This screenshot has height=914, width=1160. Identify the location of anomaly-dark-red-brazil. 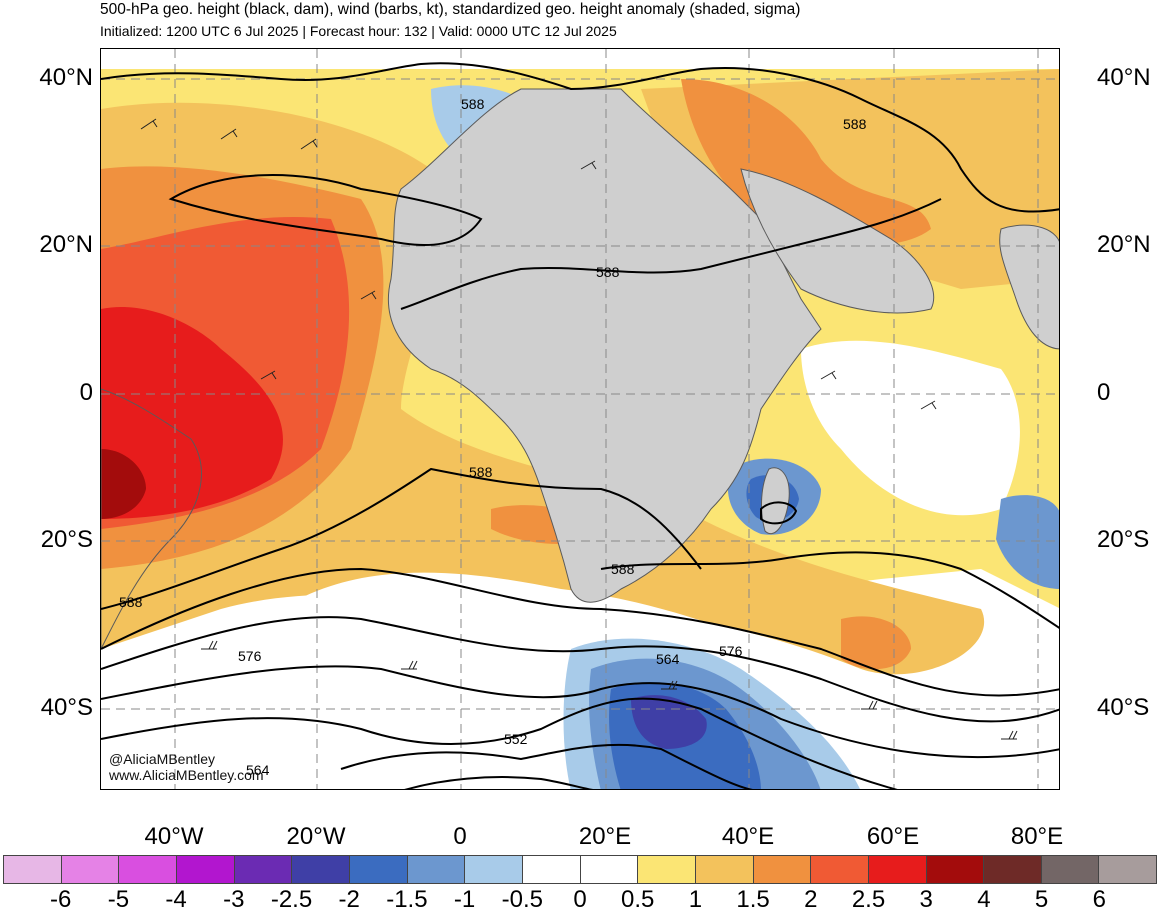
(123, 484).